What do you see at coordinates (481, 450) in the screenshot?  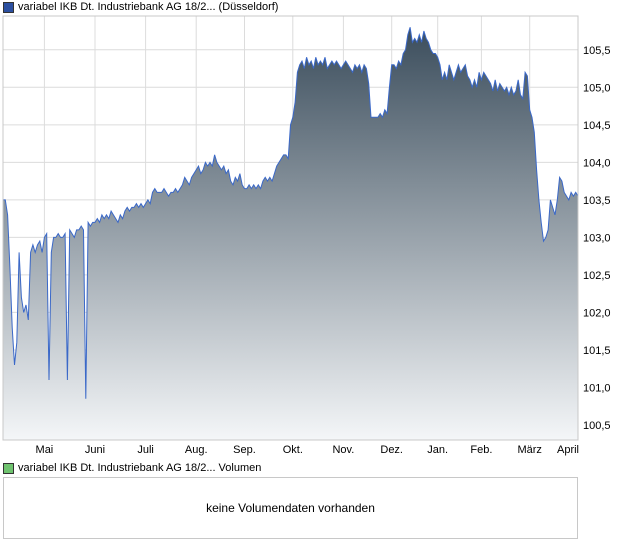 I see `x-tick-label: Feb.` at bounding box center [481, 450].